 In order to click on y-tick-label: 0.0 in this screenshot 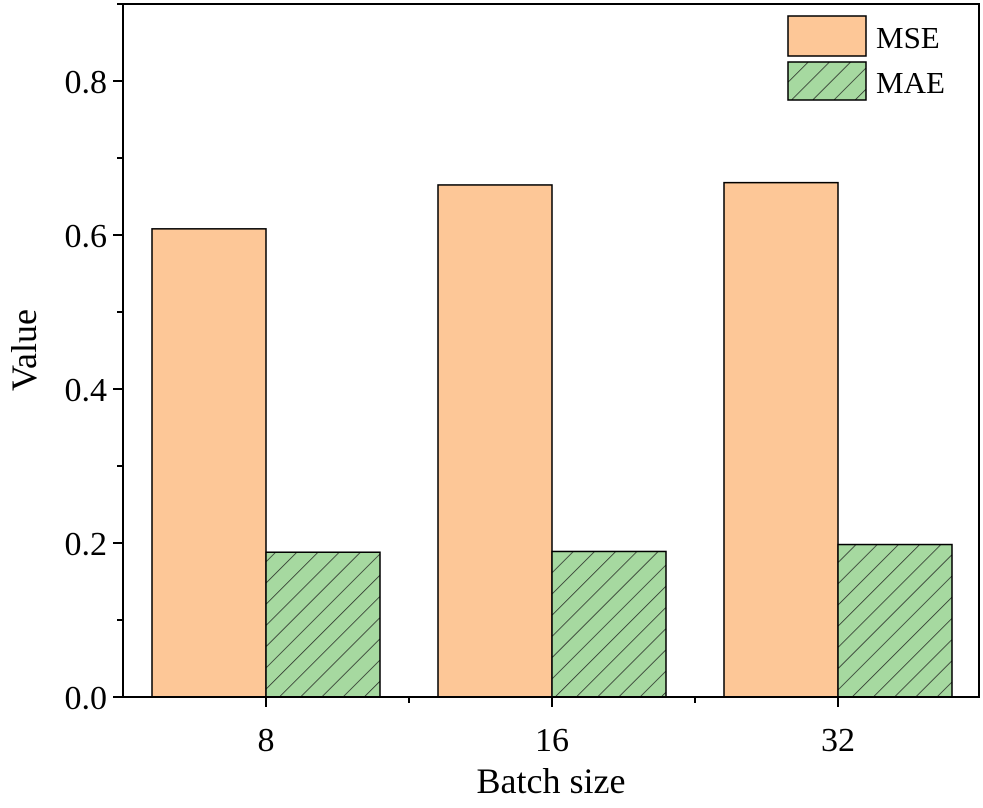, I will do `click(86, 698)`.